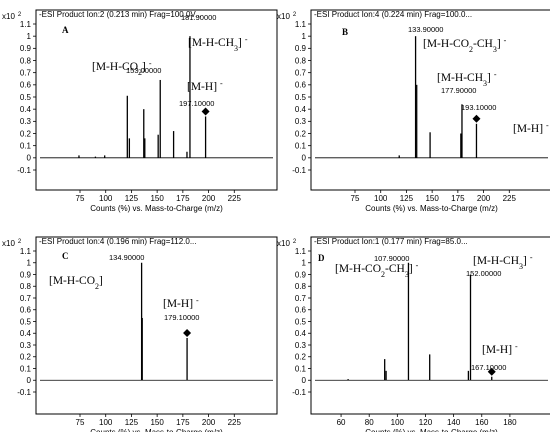  I want to click on peak-mz-label: 197.10000, so click(196, 103).